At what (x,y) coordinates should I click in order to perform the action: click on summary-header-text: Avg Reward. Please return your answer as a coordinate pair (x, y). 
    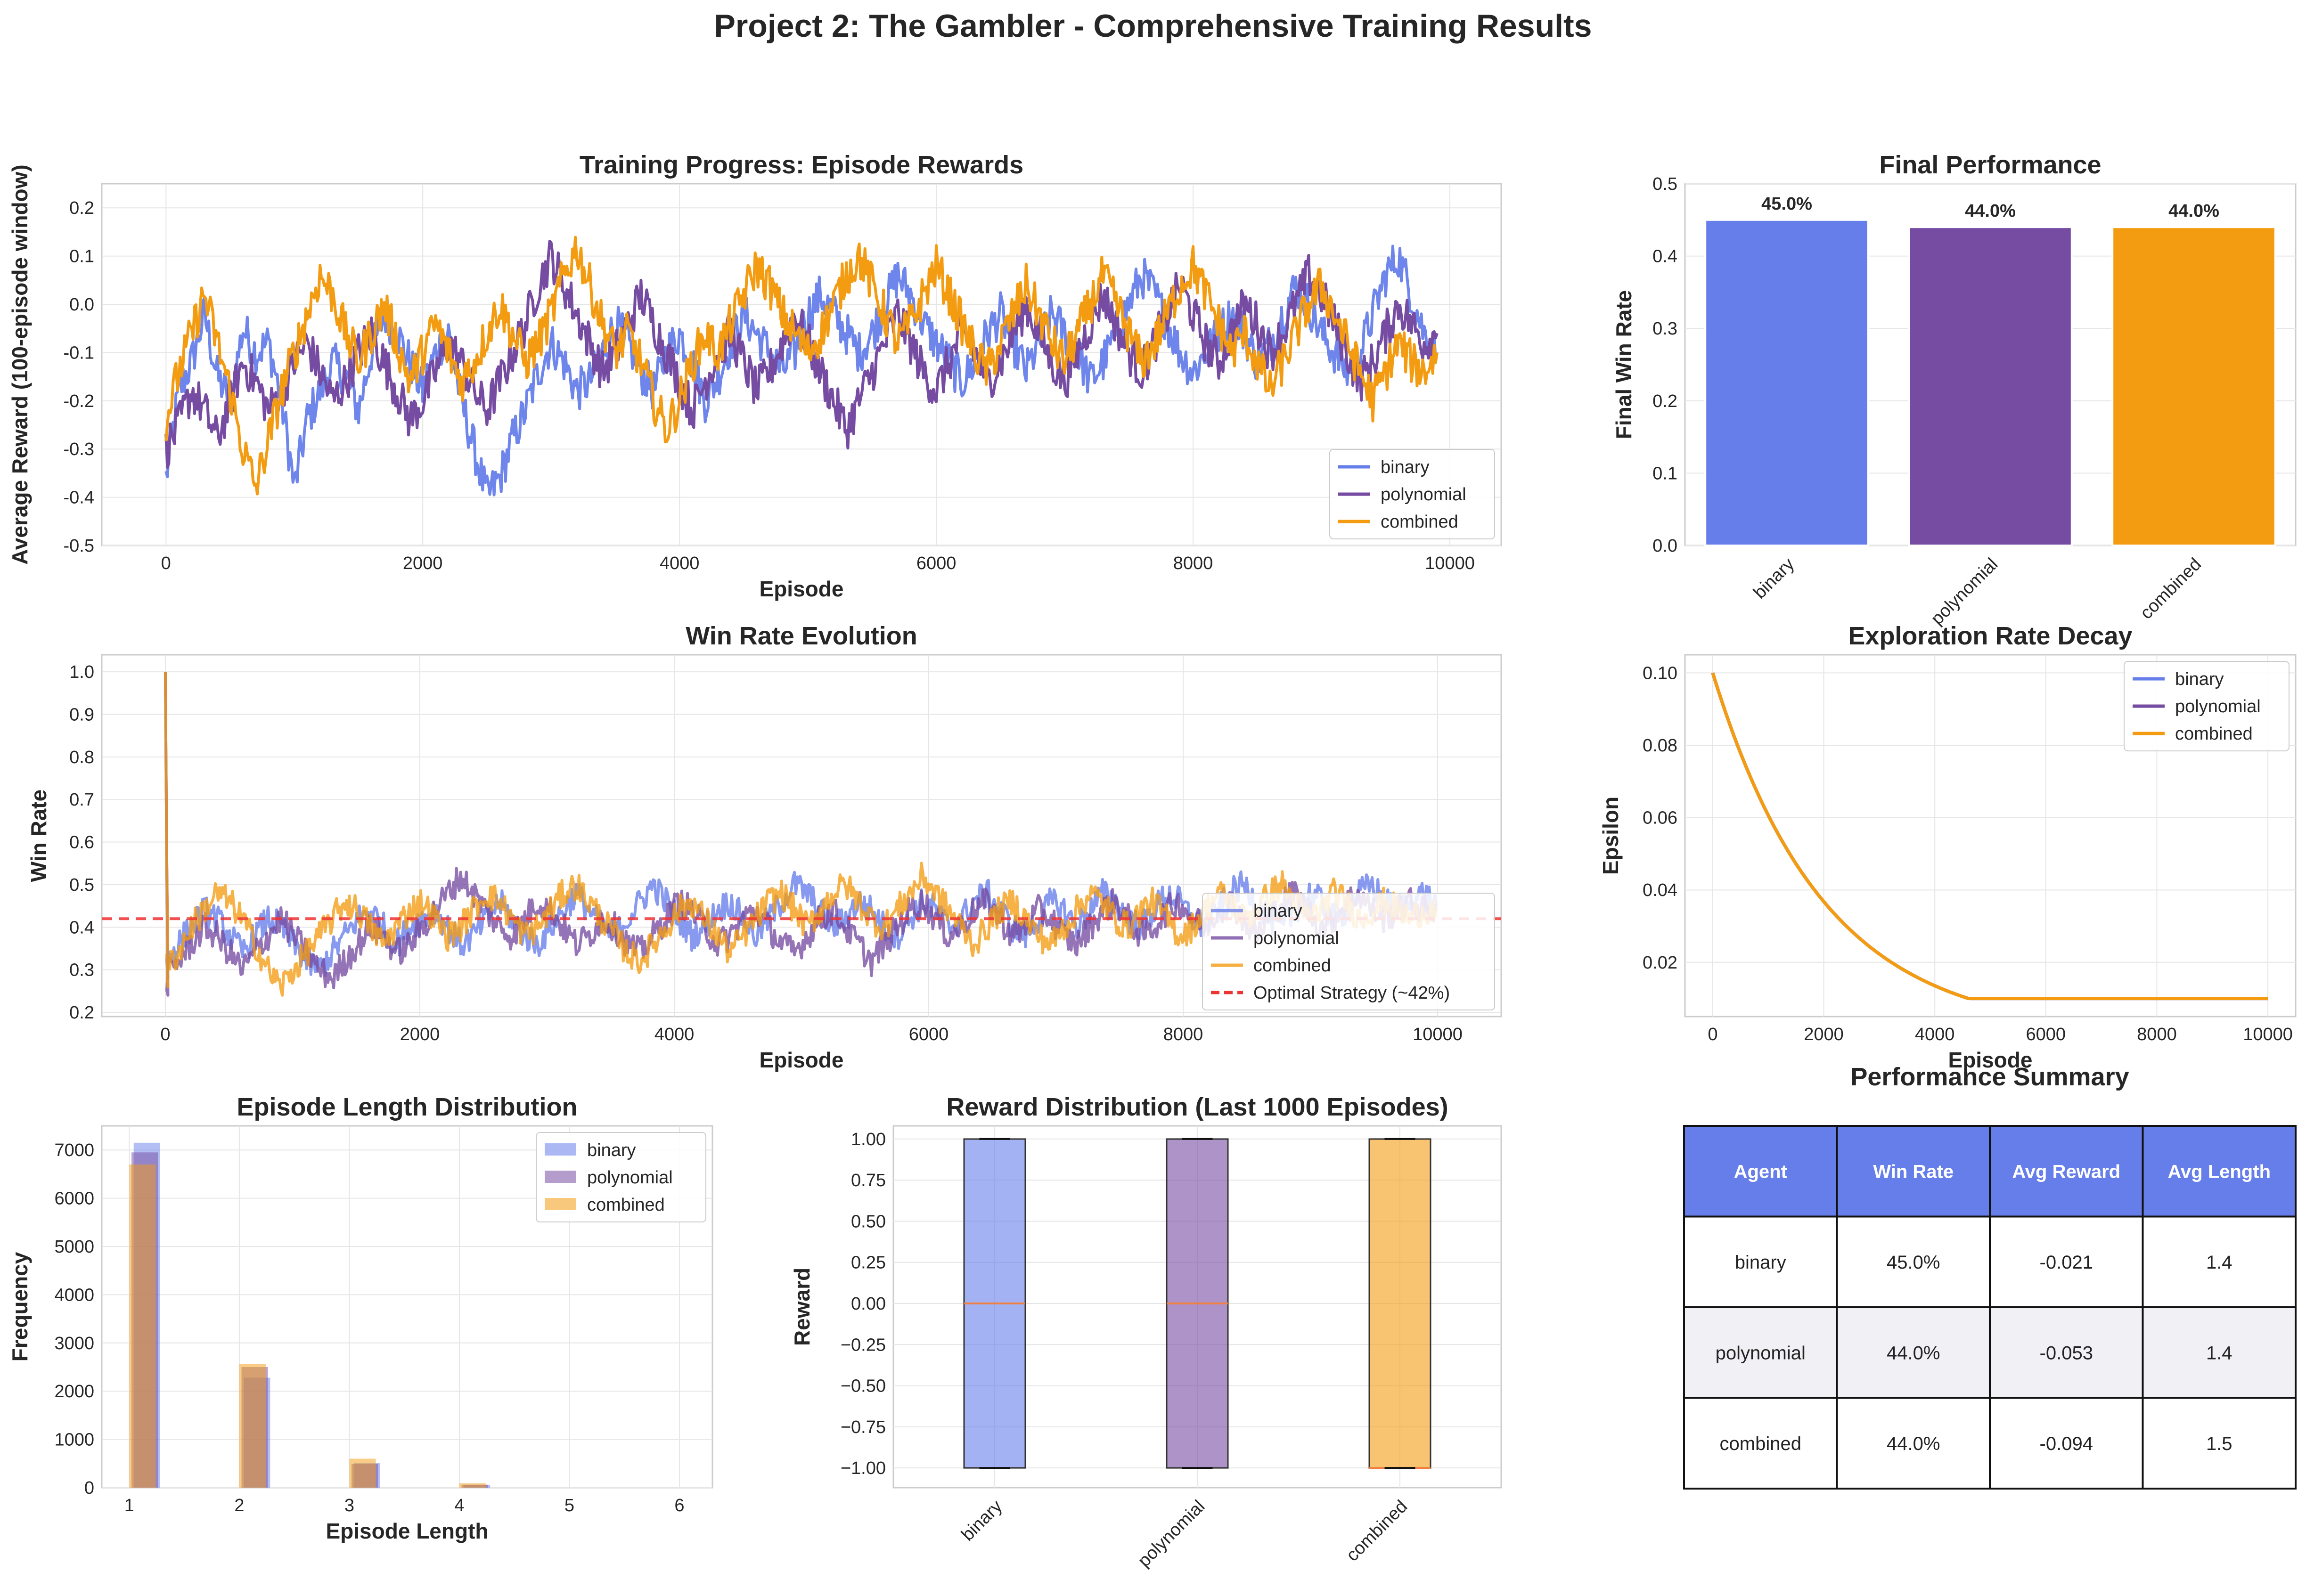
    Looking at the image, I should click on (2066, 1171).